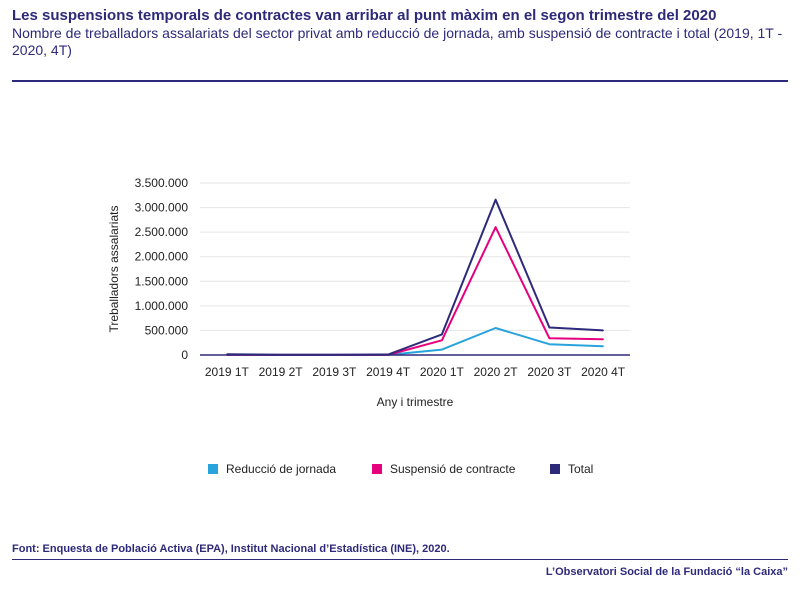 The image size is (800, 591). Describe the element at coordinates (388, 372) in the screenshot. I see `x-tick-label: 2019 4T` at that location.